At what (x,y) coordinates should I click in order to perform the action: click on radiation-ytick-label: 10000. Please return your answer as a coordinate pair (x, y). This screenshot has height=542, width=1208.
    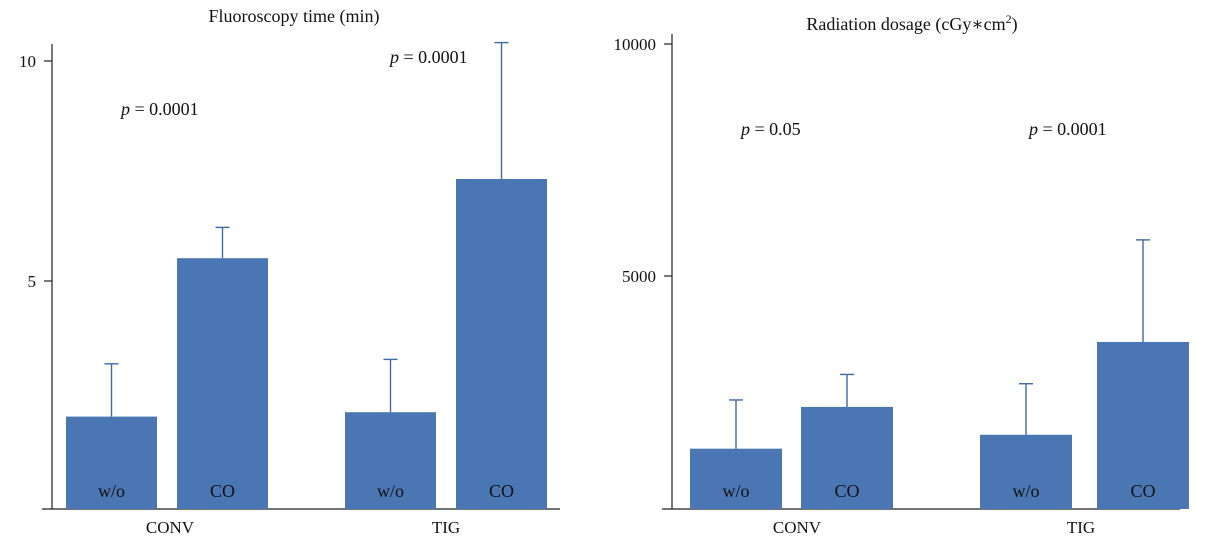
    Looking at the image, I should click on (635, 44).